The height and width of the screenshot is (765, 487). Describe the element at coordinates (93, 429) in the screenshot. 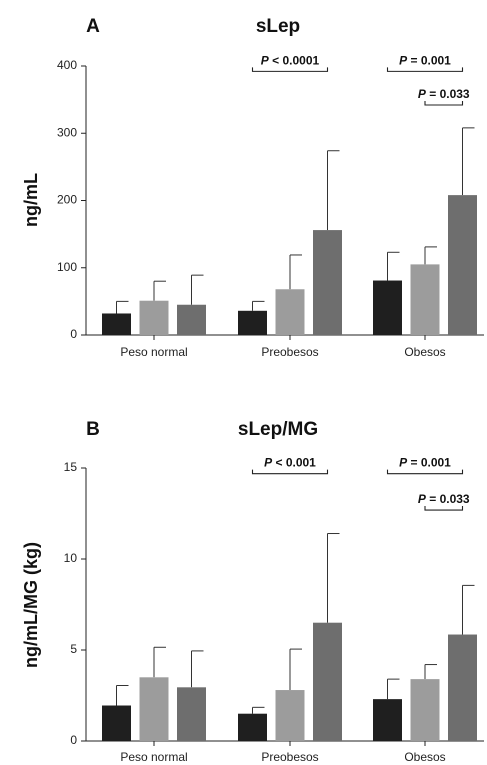

I see `panel-letter: B` at that location.